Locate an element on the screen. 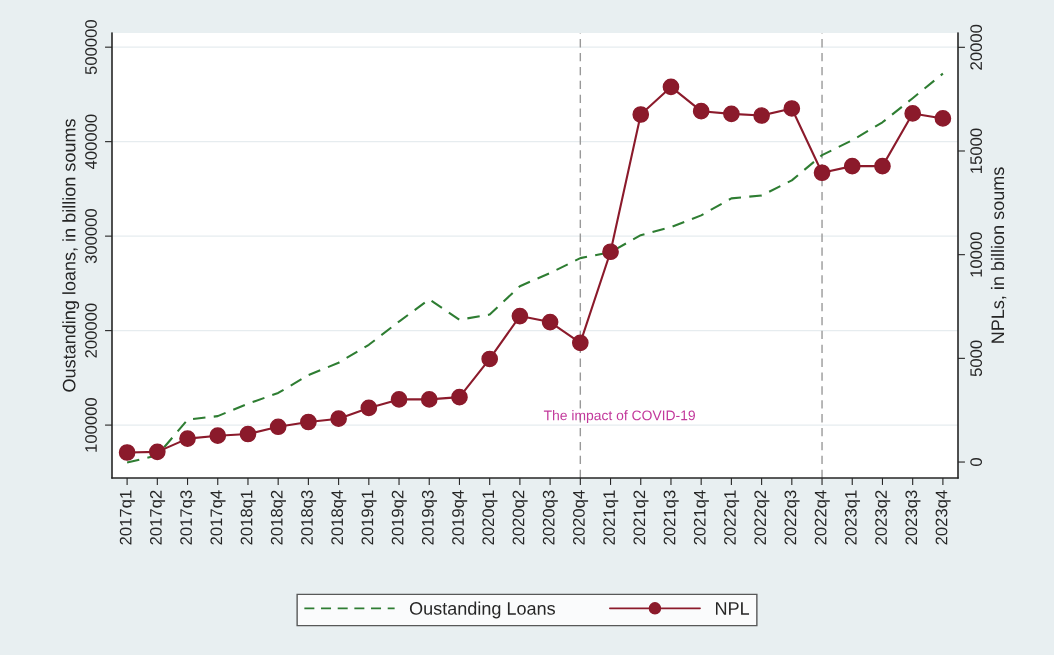 Image resolution: width=1054 pixels, height=655 pixels. y2-tick-label: 5000 is located at coordinates (976, 358).